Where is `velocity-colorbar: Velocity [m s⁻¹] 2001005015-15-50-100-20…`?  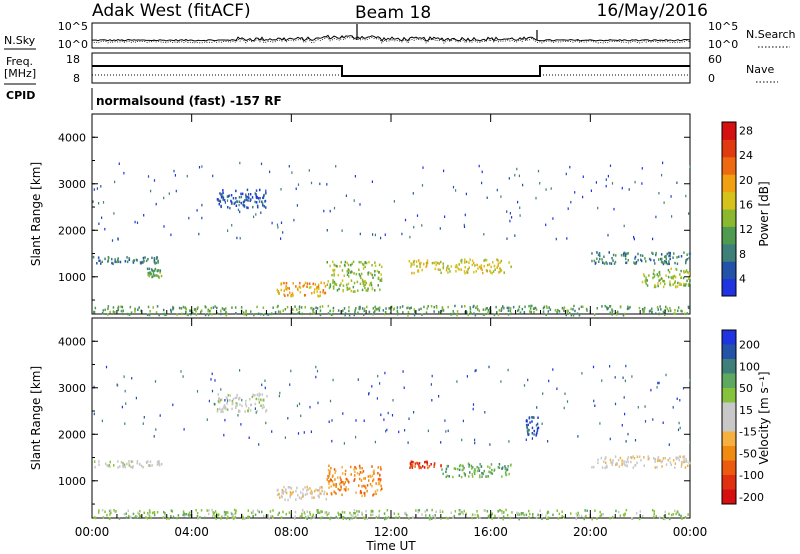 velocity-colorbar: Velocity [m s⁻¹] 2001005015-15-50-100-20… is located at coordinates (746, 417).